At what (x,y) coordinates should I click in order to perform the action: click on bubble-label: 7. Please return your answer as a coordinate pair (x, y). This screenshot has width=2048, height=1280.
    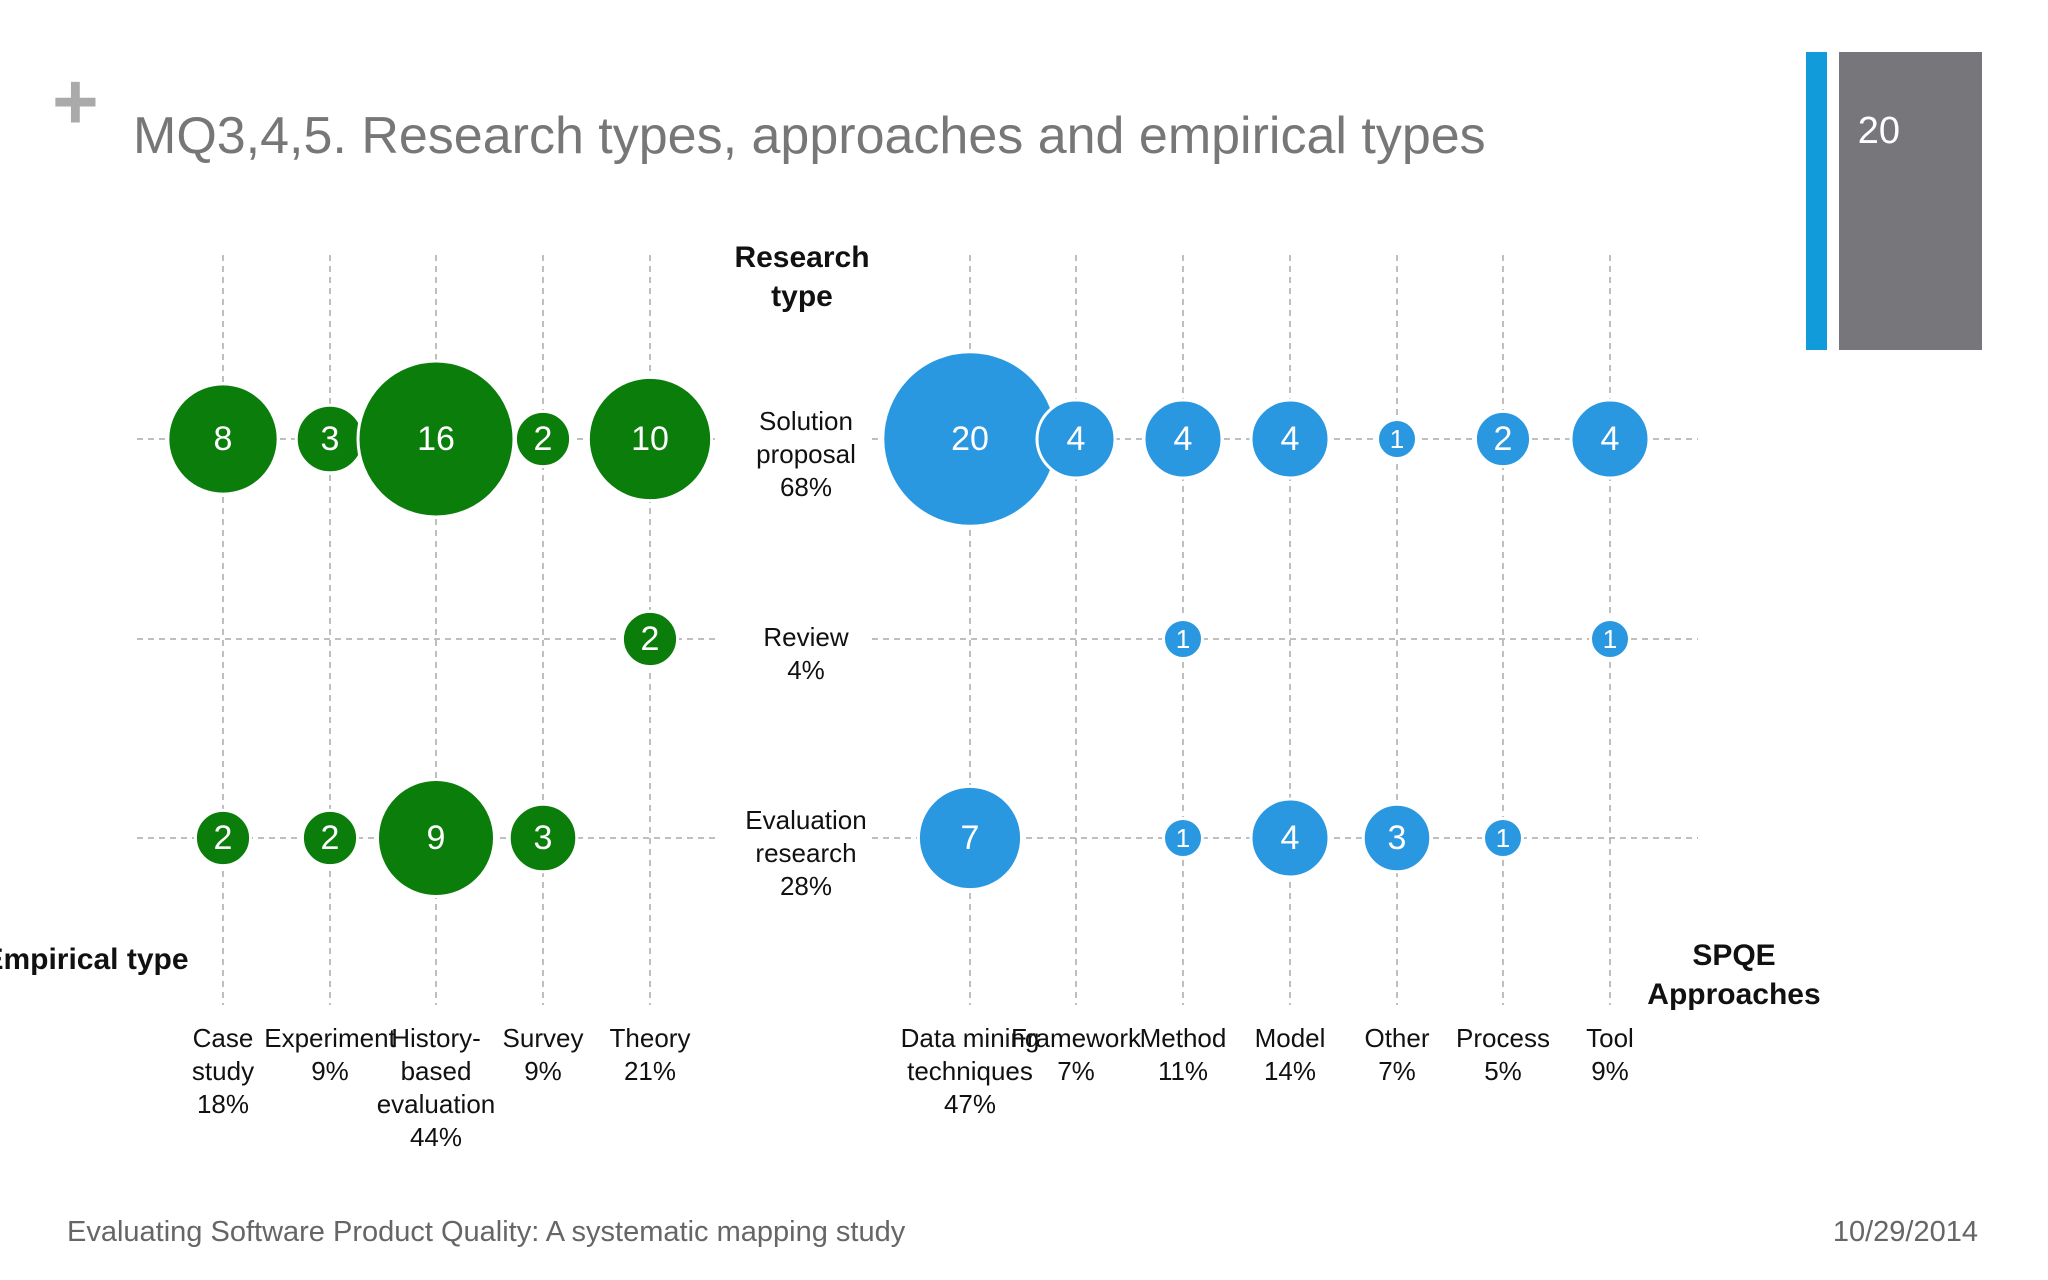
    Looking at the image, I should click on (970, 838).